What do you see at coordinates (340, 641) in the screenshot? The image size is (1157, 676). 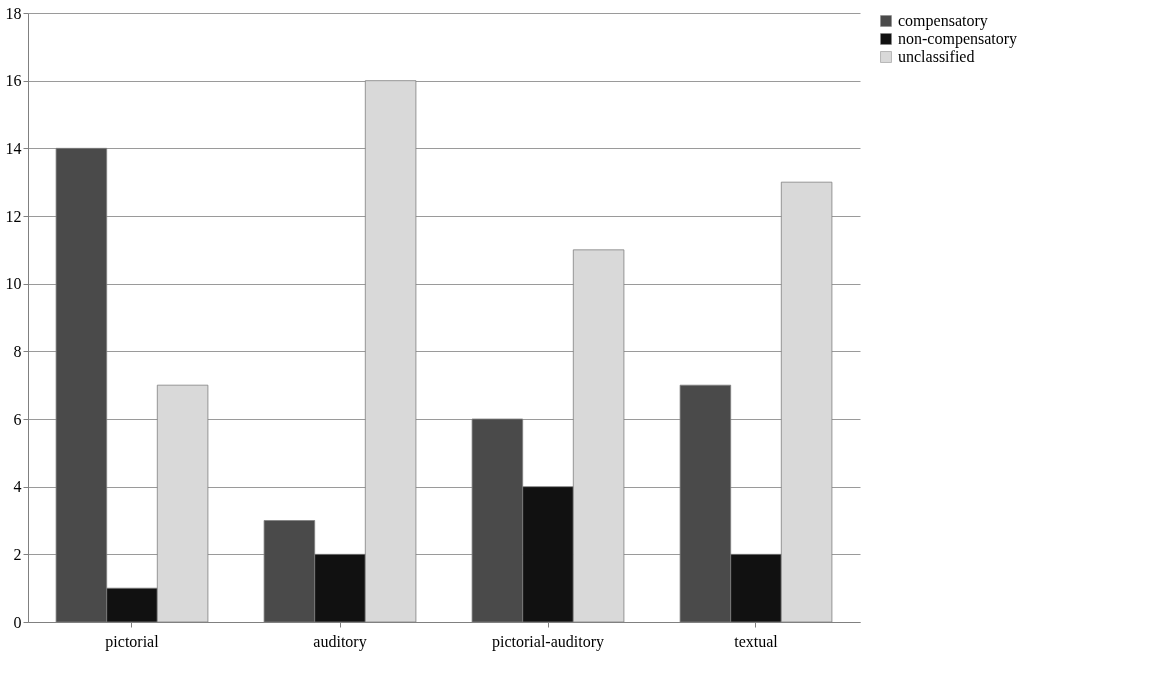 I see `x-tick-label: auditory` at bounding box center [340, 641].